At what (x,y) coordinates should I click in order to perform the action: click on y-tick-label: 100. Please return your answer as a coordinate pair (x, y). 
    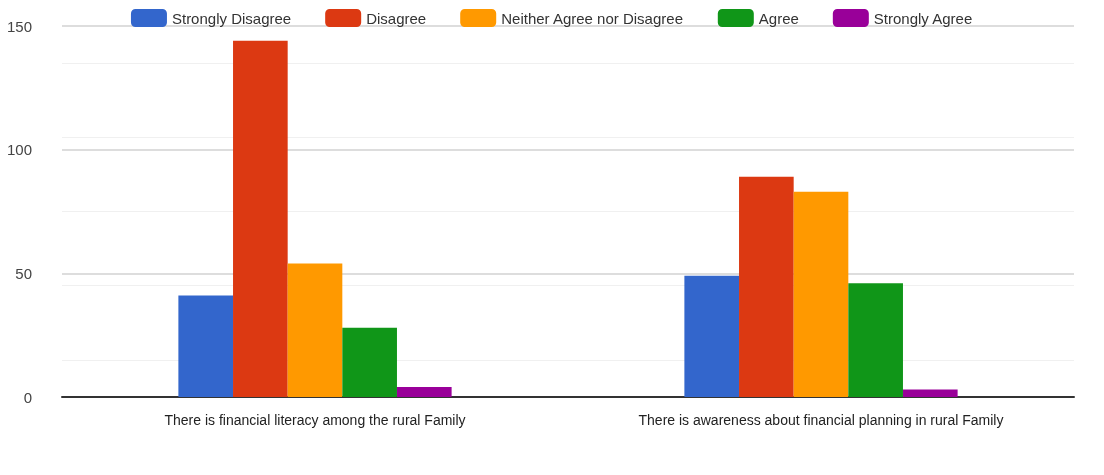
    Looking at the image, I should click on (19, 150).